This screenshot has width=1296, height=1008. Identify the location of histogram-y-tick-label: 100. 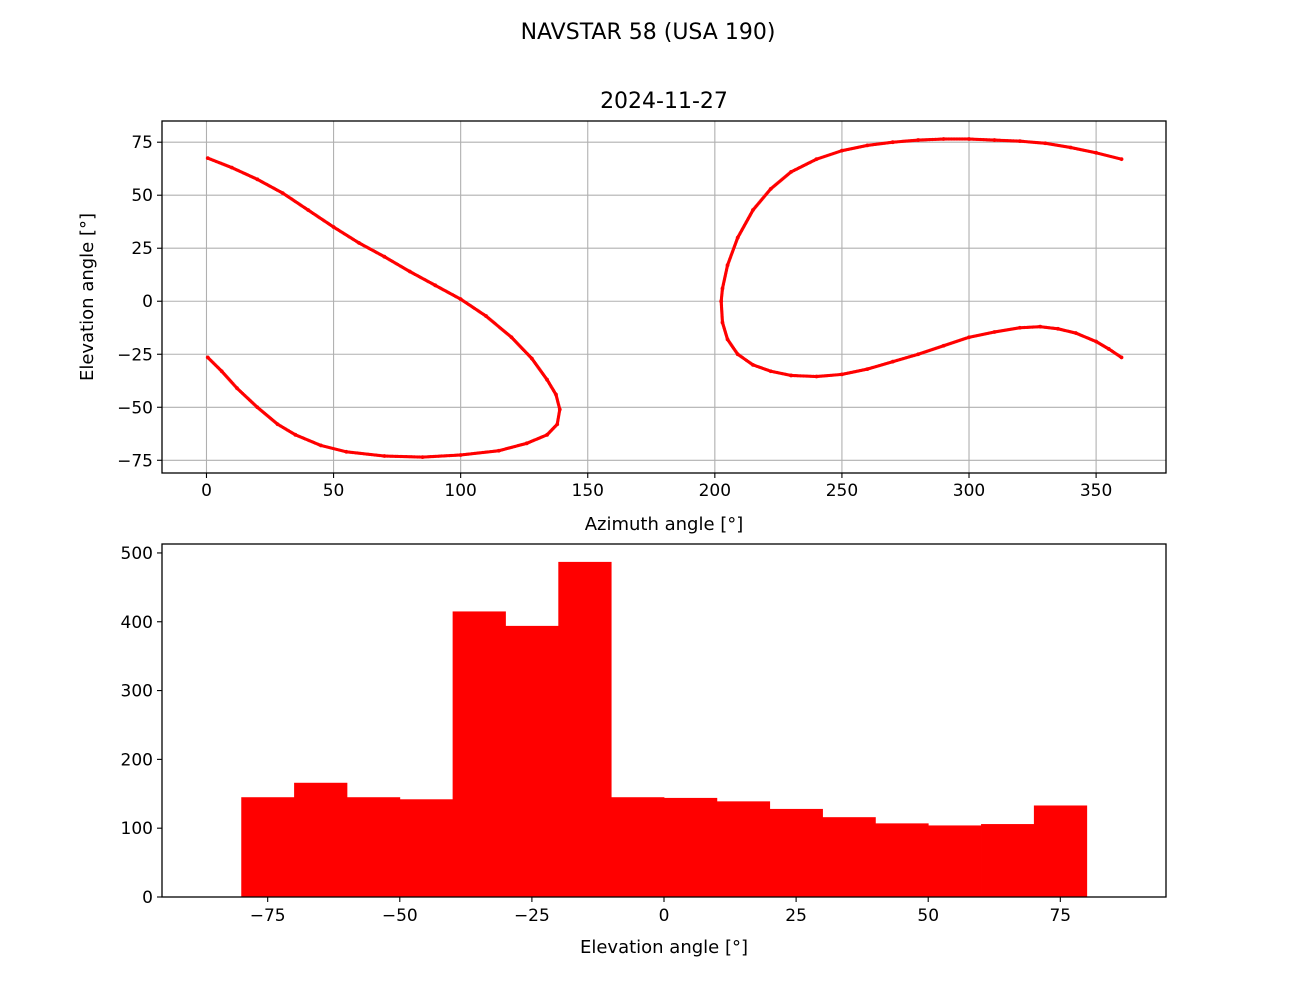
(137, 829).